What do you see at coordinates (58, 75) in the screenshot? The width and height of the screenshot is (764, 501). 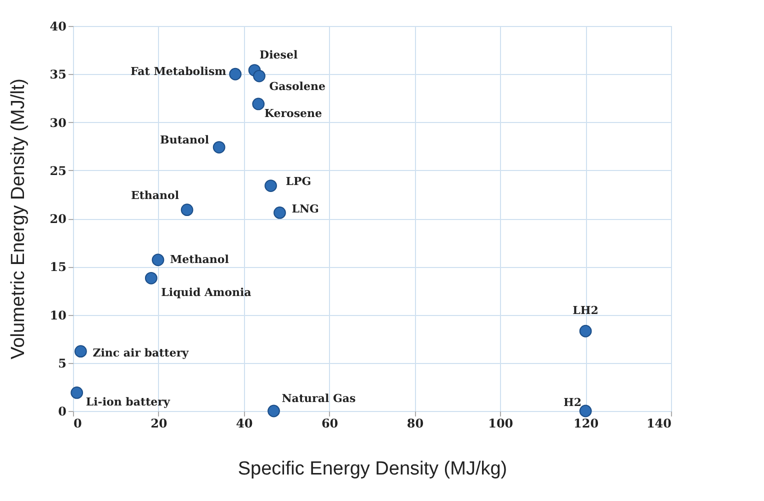 I see `y-tick-label: 35` at bounding box center [58, 75].